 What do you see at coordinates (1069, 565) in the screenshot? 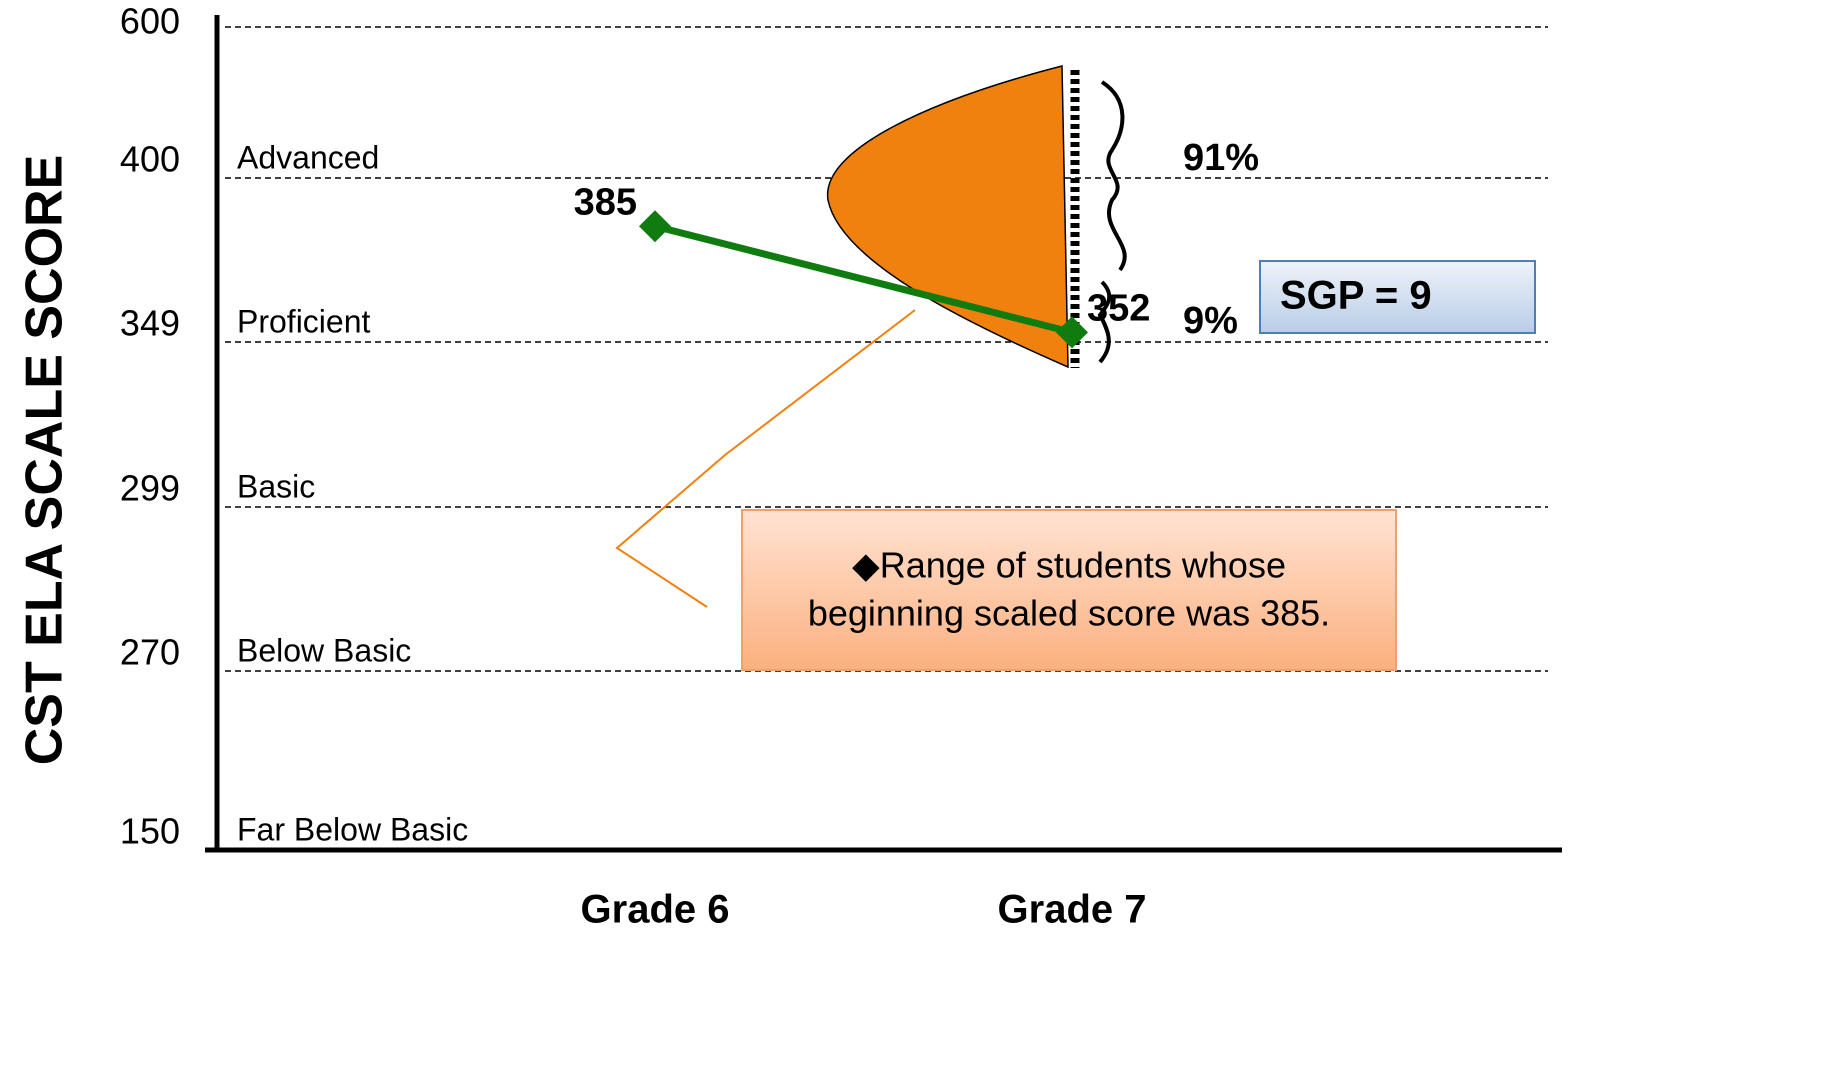
I see `annotation-text: ◆Range of students whose` at bounding box center [1069, 565].